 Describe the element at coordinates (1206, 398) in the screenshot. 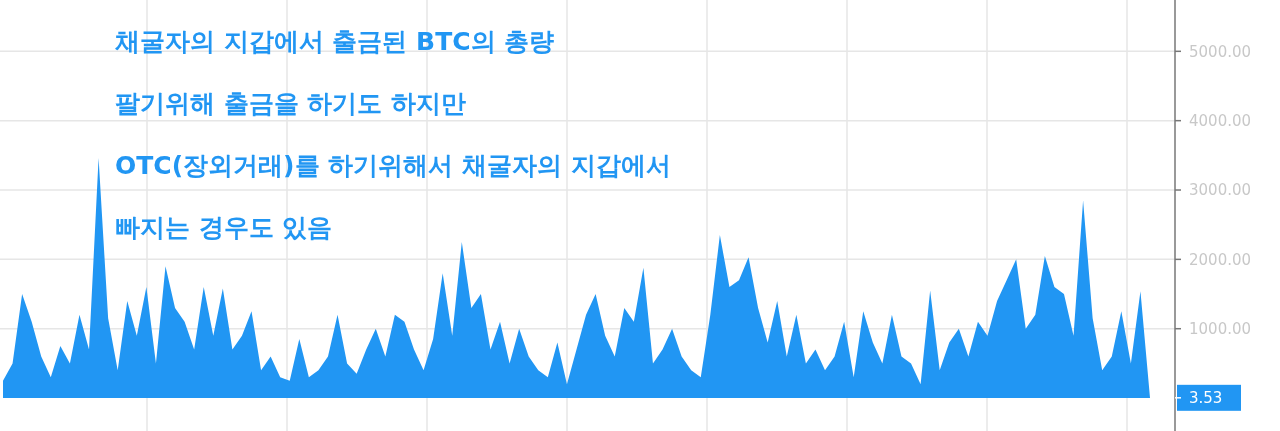

I see `text: 3.53` at that location.